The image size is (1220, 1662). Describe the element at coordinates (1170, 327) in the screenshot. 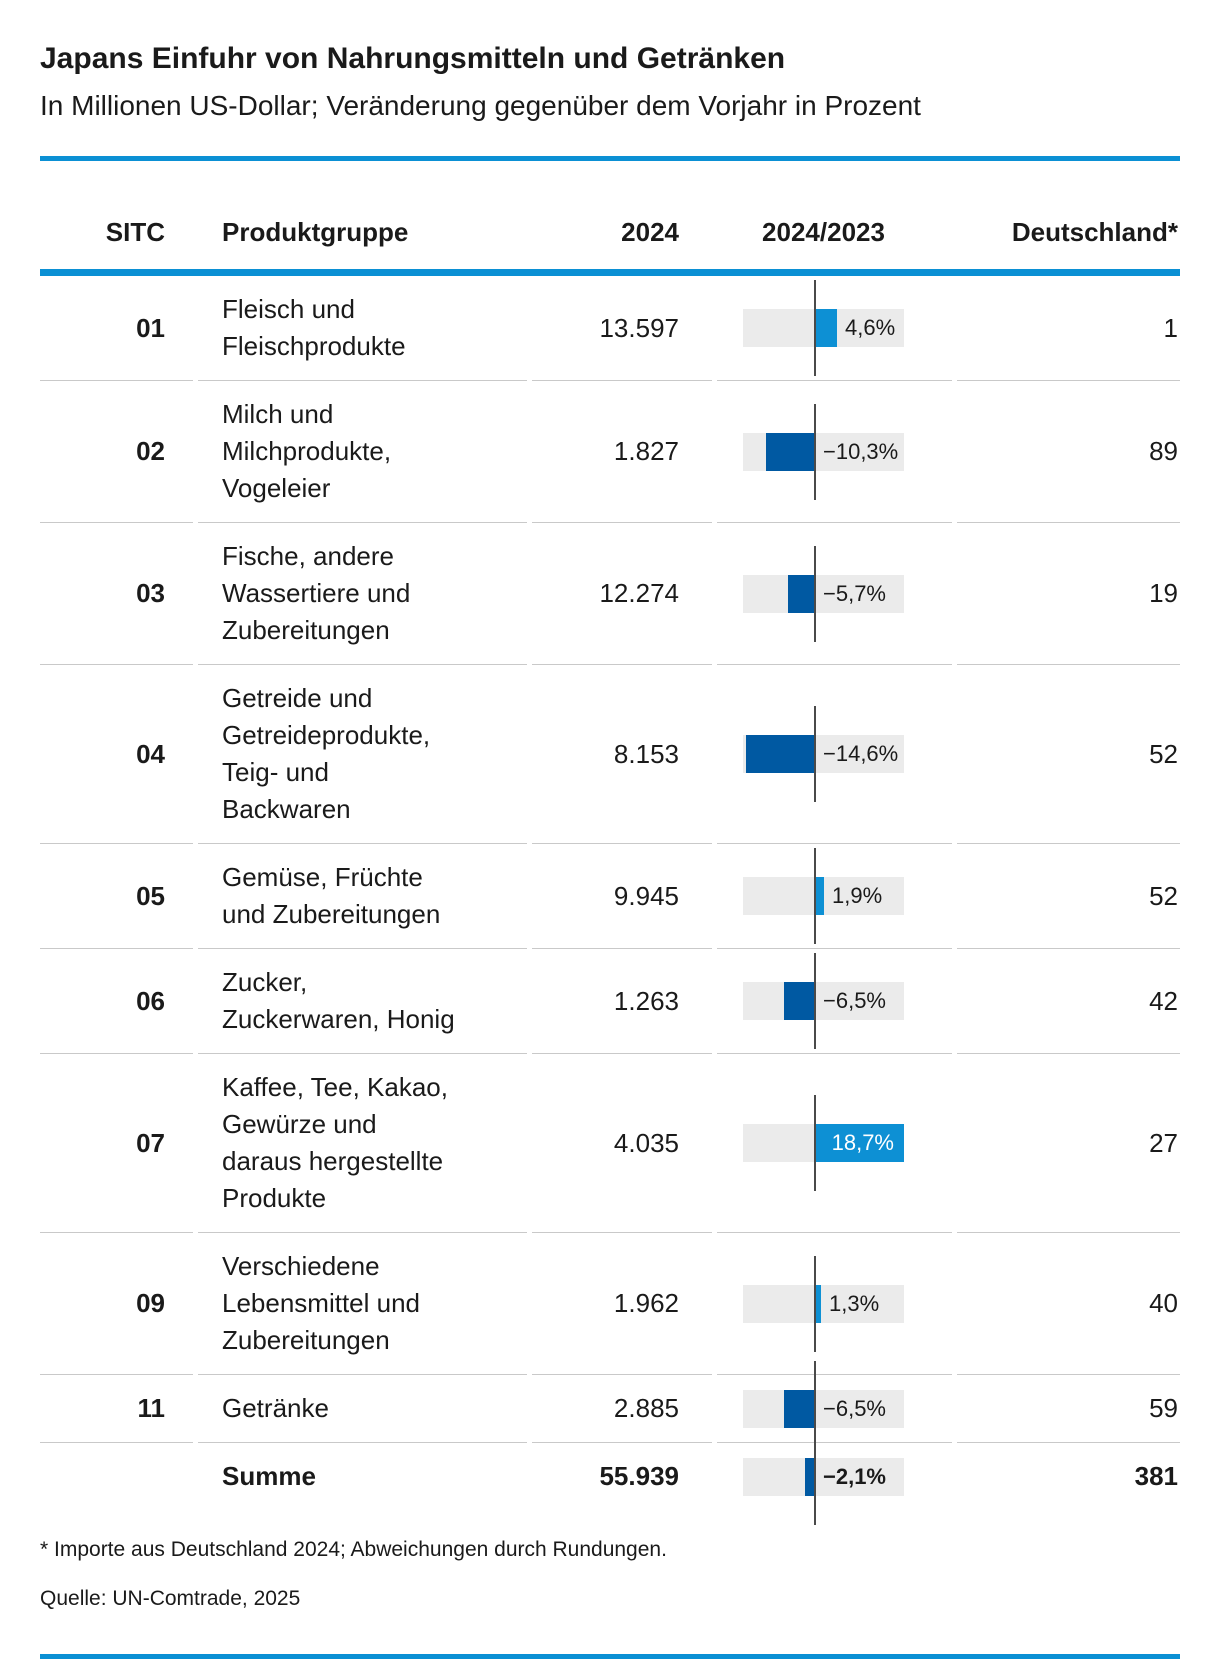

I see `germany-value: 1` at that location.